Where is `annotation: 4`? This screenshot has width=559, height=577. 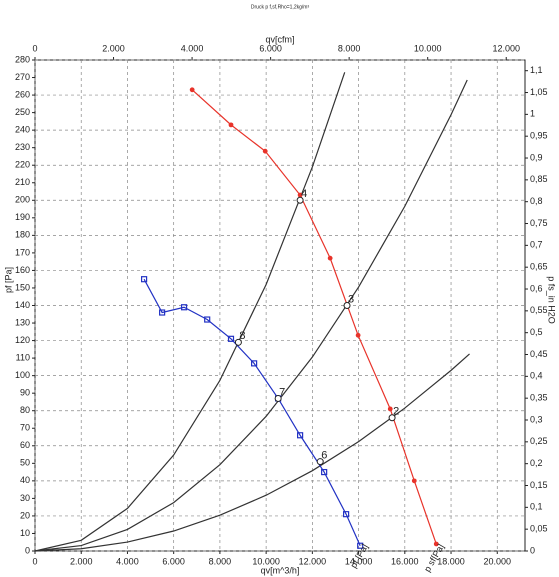
annotation: 4 is located at coordinates (304, 194).